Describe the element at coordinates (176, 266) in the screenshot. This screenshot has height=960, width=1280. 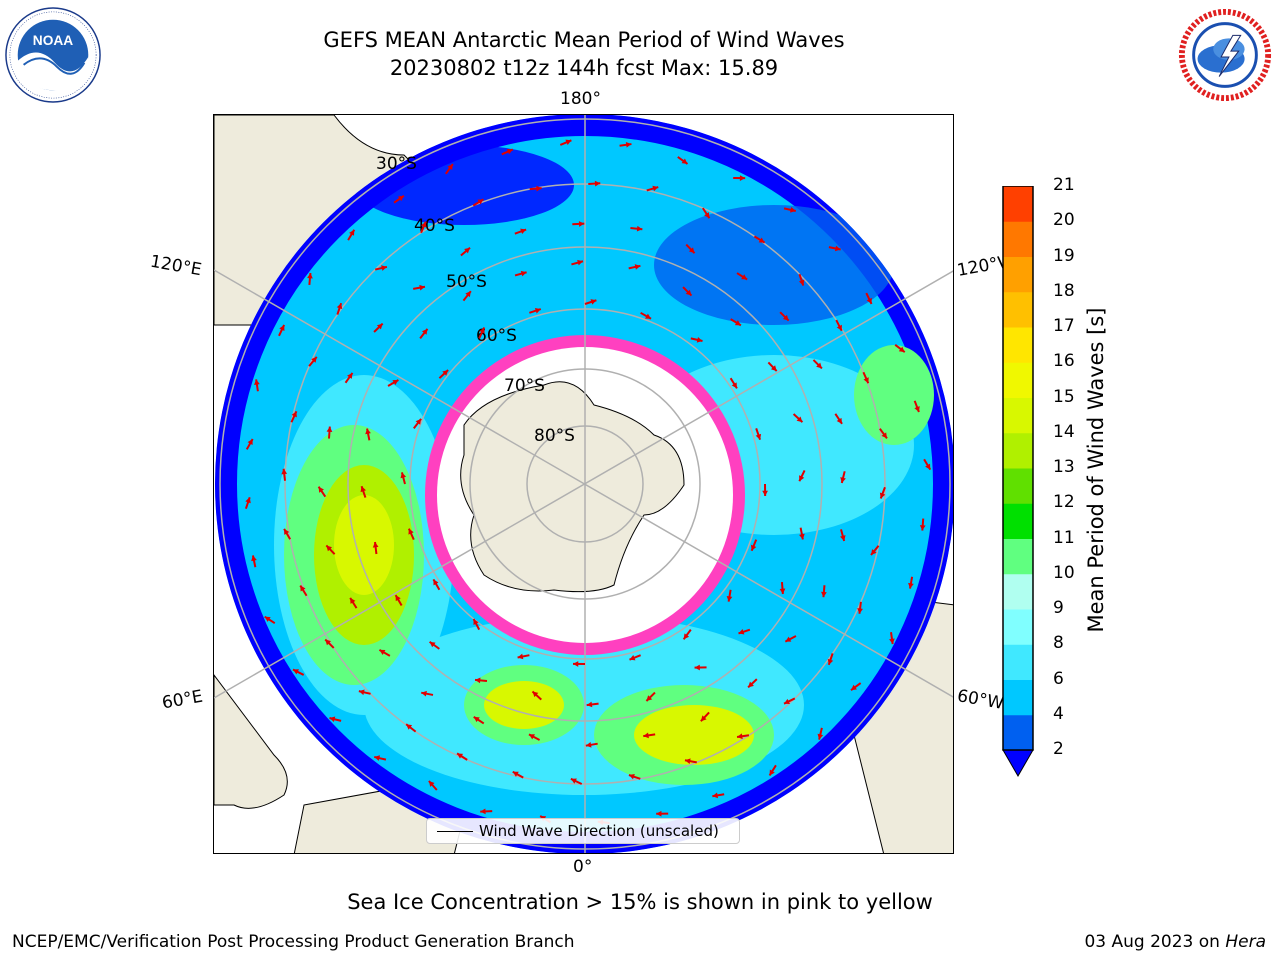
I see `lon-label-120e: 120°E` at that location.